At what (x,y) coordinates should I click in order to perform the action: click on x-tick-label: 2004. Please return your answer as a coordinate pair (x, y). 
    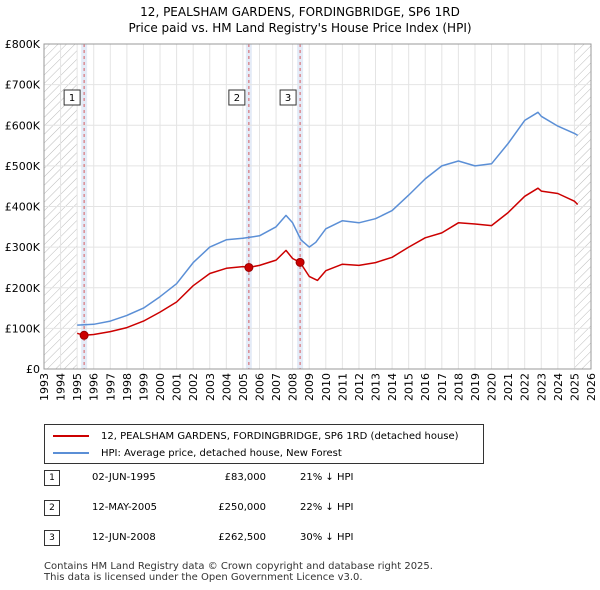
    Looking at the image, I should click on (226, 387).